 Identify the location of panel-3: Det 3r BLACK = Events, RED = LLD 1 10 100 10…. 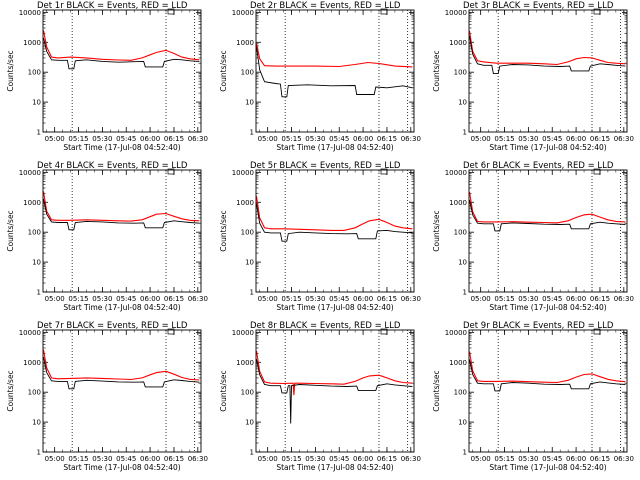
(533, 76).